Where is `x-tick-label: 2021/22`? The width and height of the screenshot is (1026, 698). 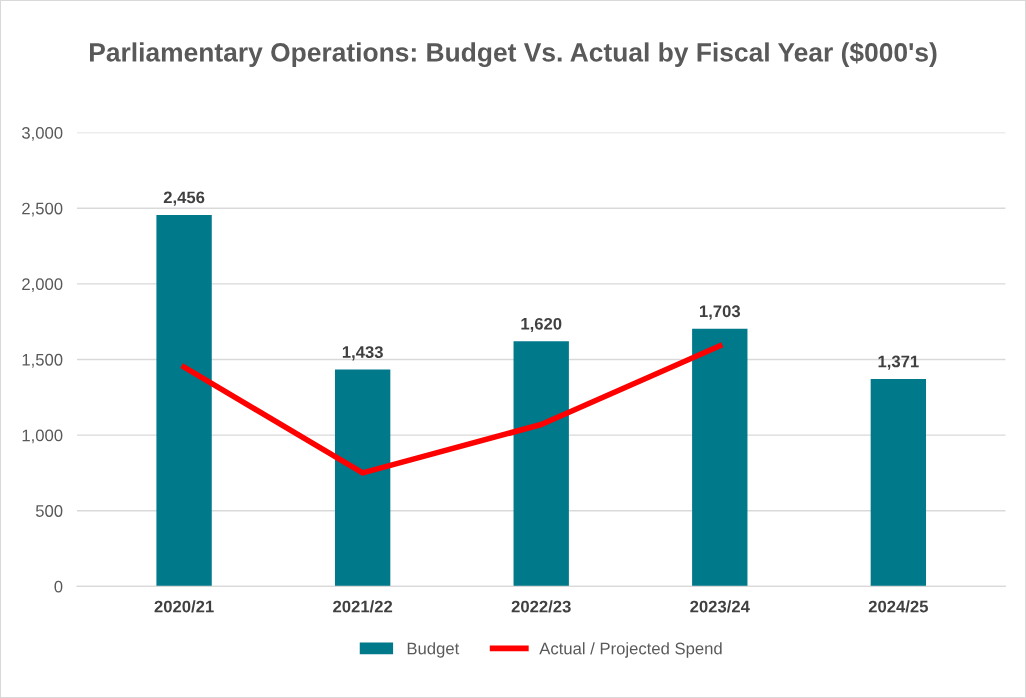 x-tick-label: 2021/22 is located at coordinates (363, 606).